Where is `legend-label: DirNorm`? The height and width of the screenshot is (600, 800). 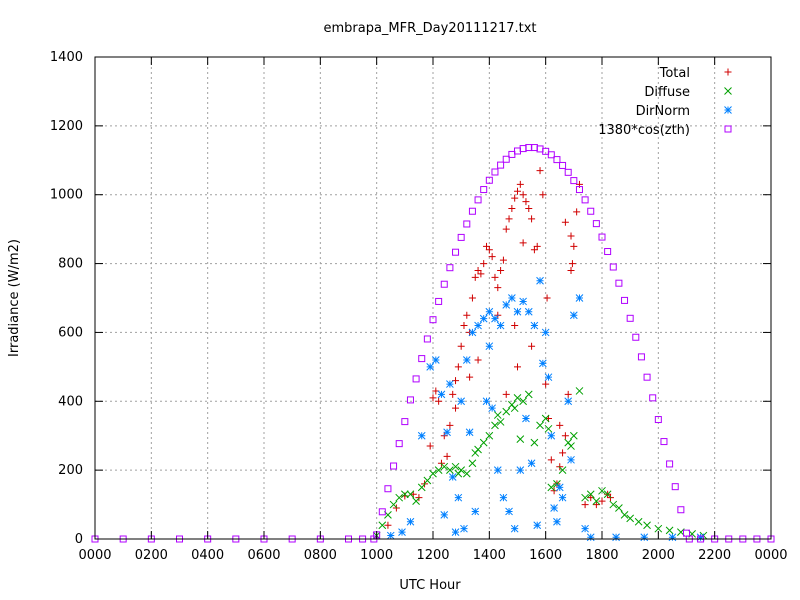 legend-label: DirNorm is located at coordinates (663, 111).